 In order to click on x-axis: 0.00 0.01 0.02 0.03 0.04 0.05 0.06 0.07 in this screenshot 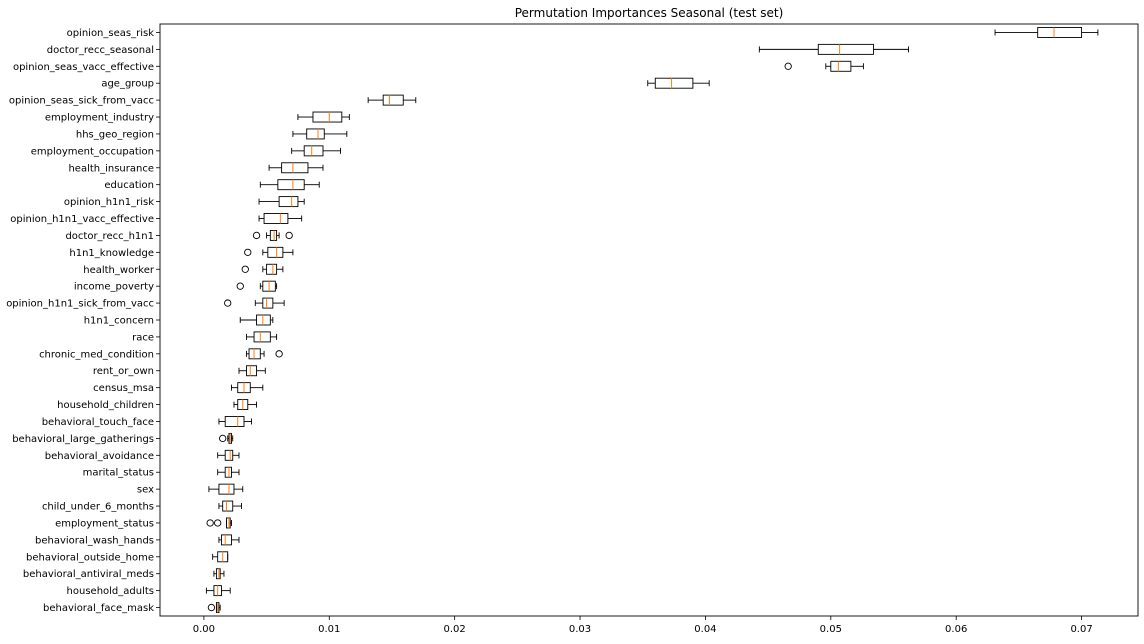, I will do `click(643, 625)`.